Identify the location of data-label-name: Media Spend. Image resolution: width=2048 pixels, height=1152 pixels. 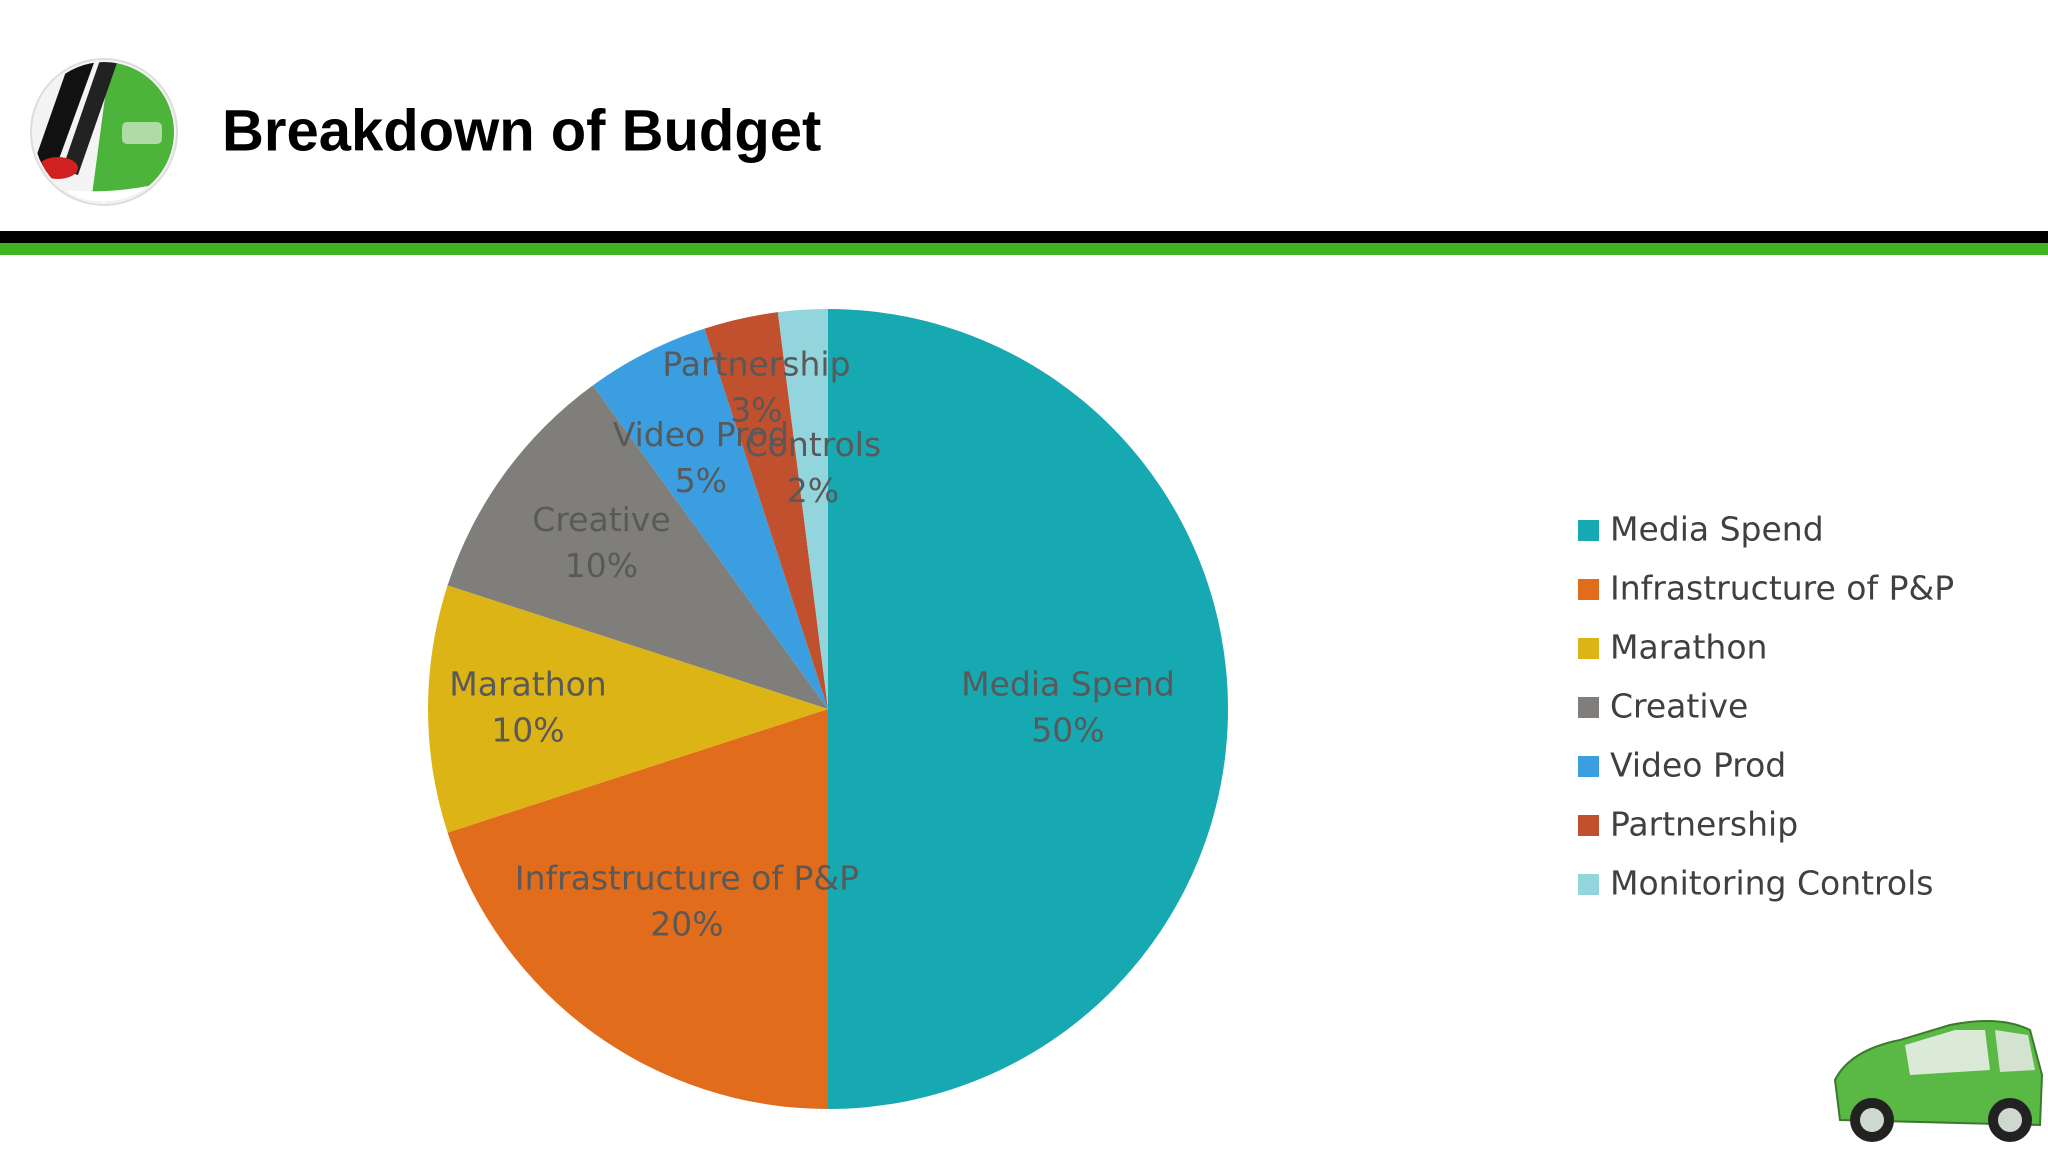
(1068, 684).